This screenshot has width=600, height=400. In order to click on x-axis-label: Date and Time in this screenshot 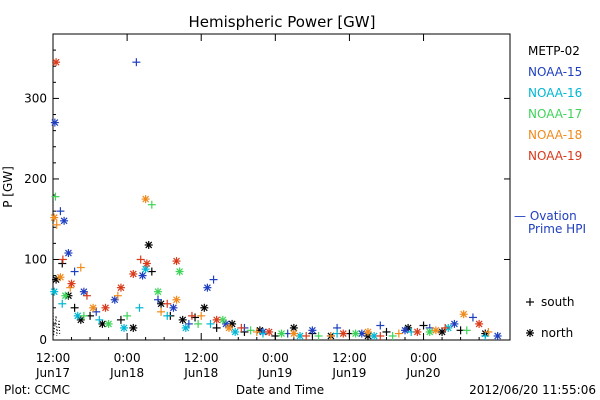, I will do `click(280, 390)`.